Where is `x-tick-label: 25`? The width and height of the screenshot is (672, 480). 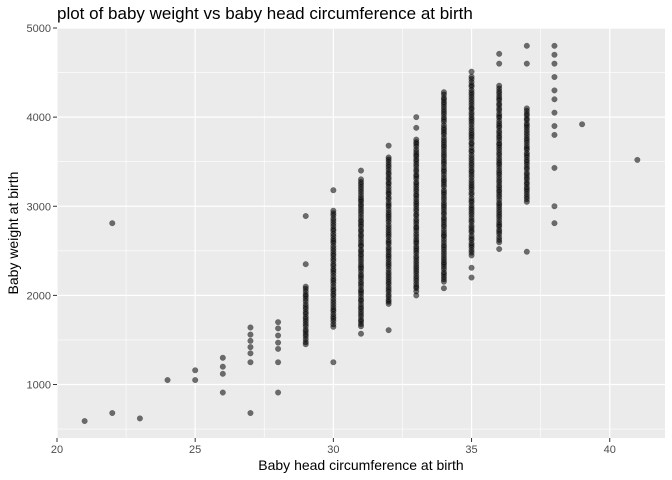 x-tick-label: 25 is located at coordinates (195, 450).